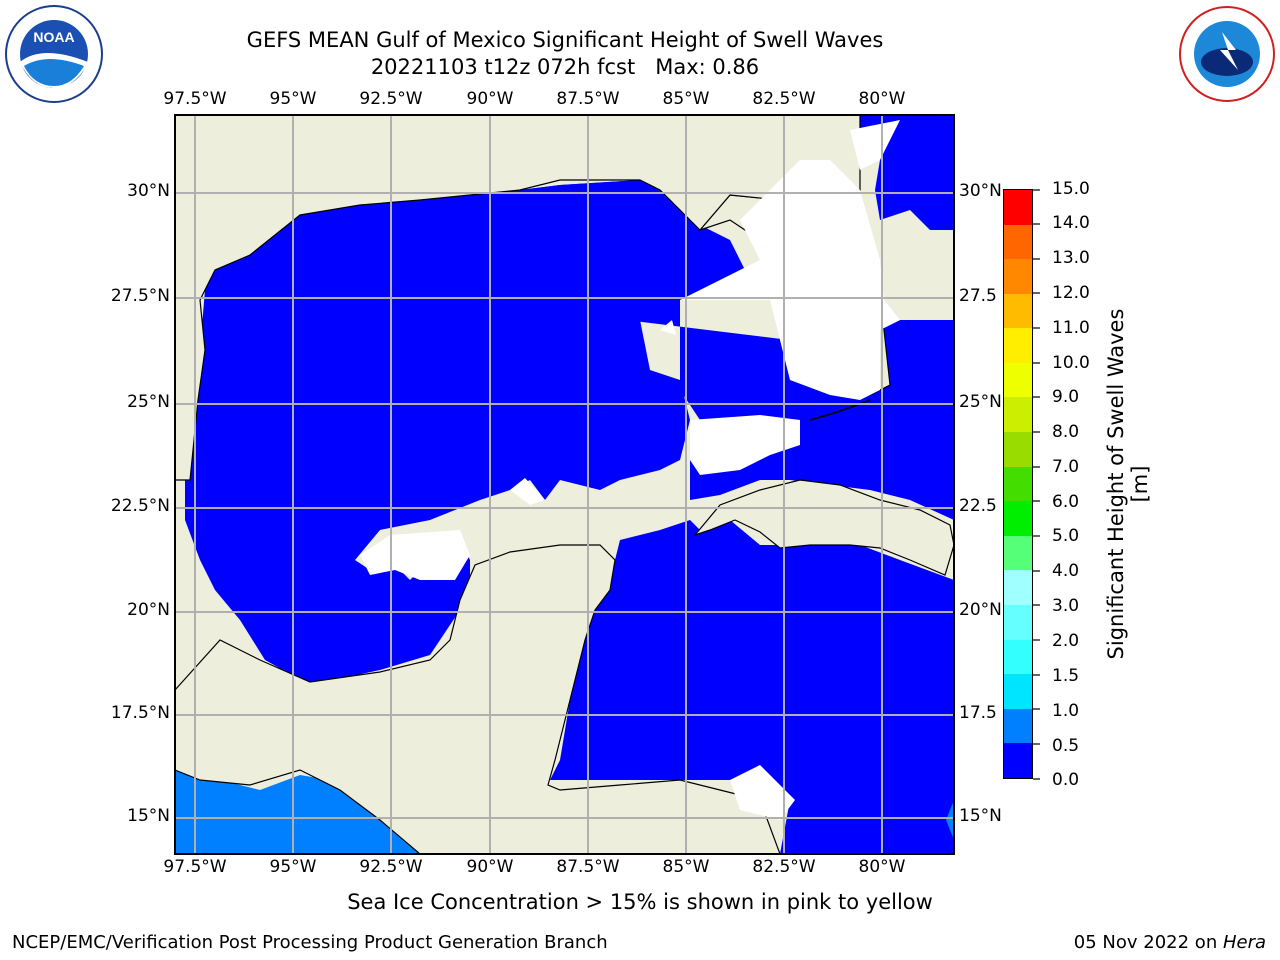  I want to click on lon-tick-top: 90°W, so click(490, 99).